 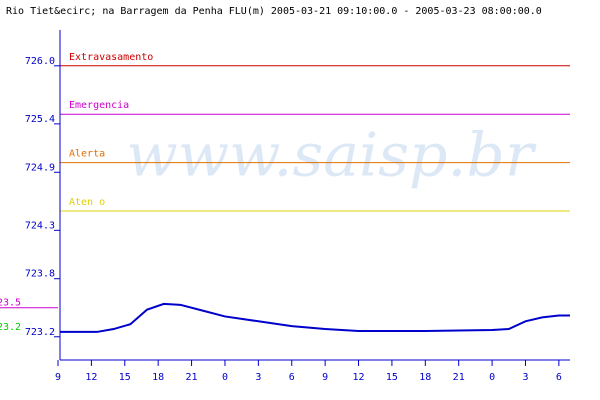 What do you see at coordinates (10, 327) in the screenshot?
I see `side-marker-label: 23.2` at bounding box center [10, 327].